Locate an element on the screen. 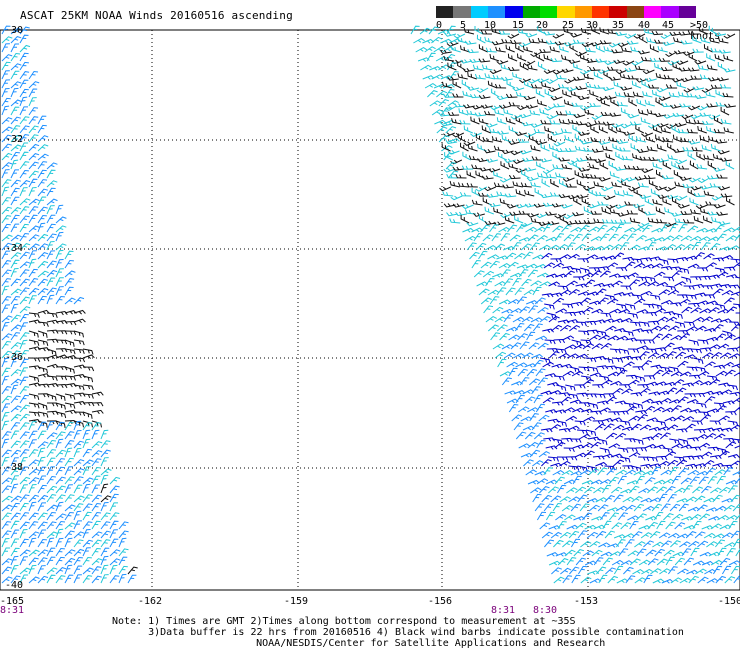 The height and width of the screenshot is (650, 740). scale-swatch is located at coordinates (566, 12).